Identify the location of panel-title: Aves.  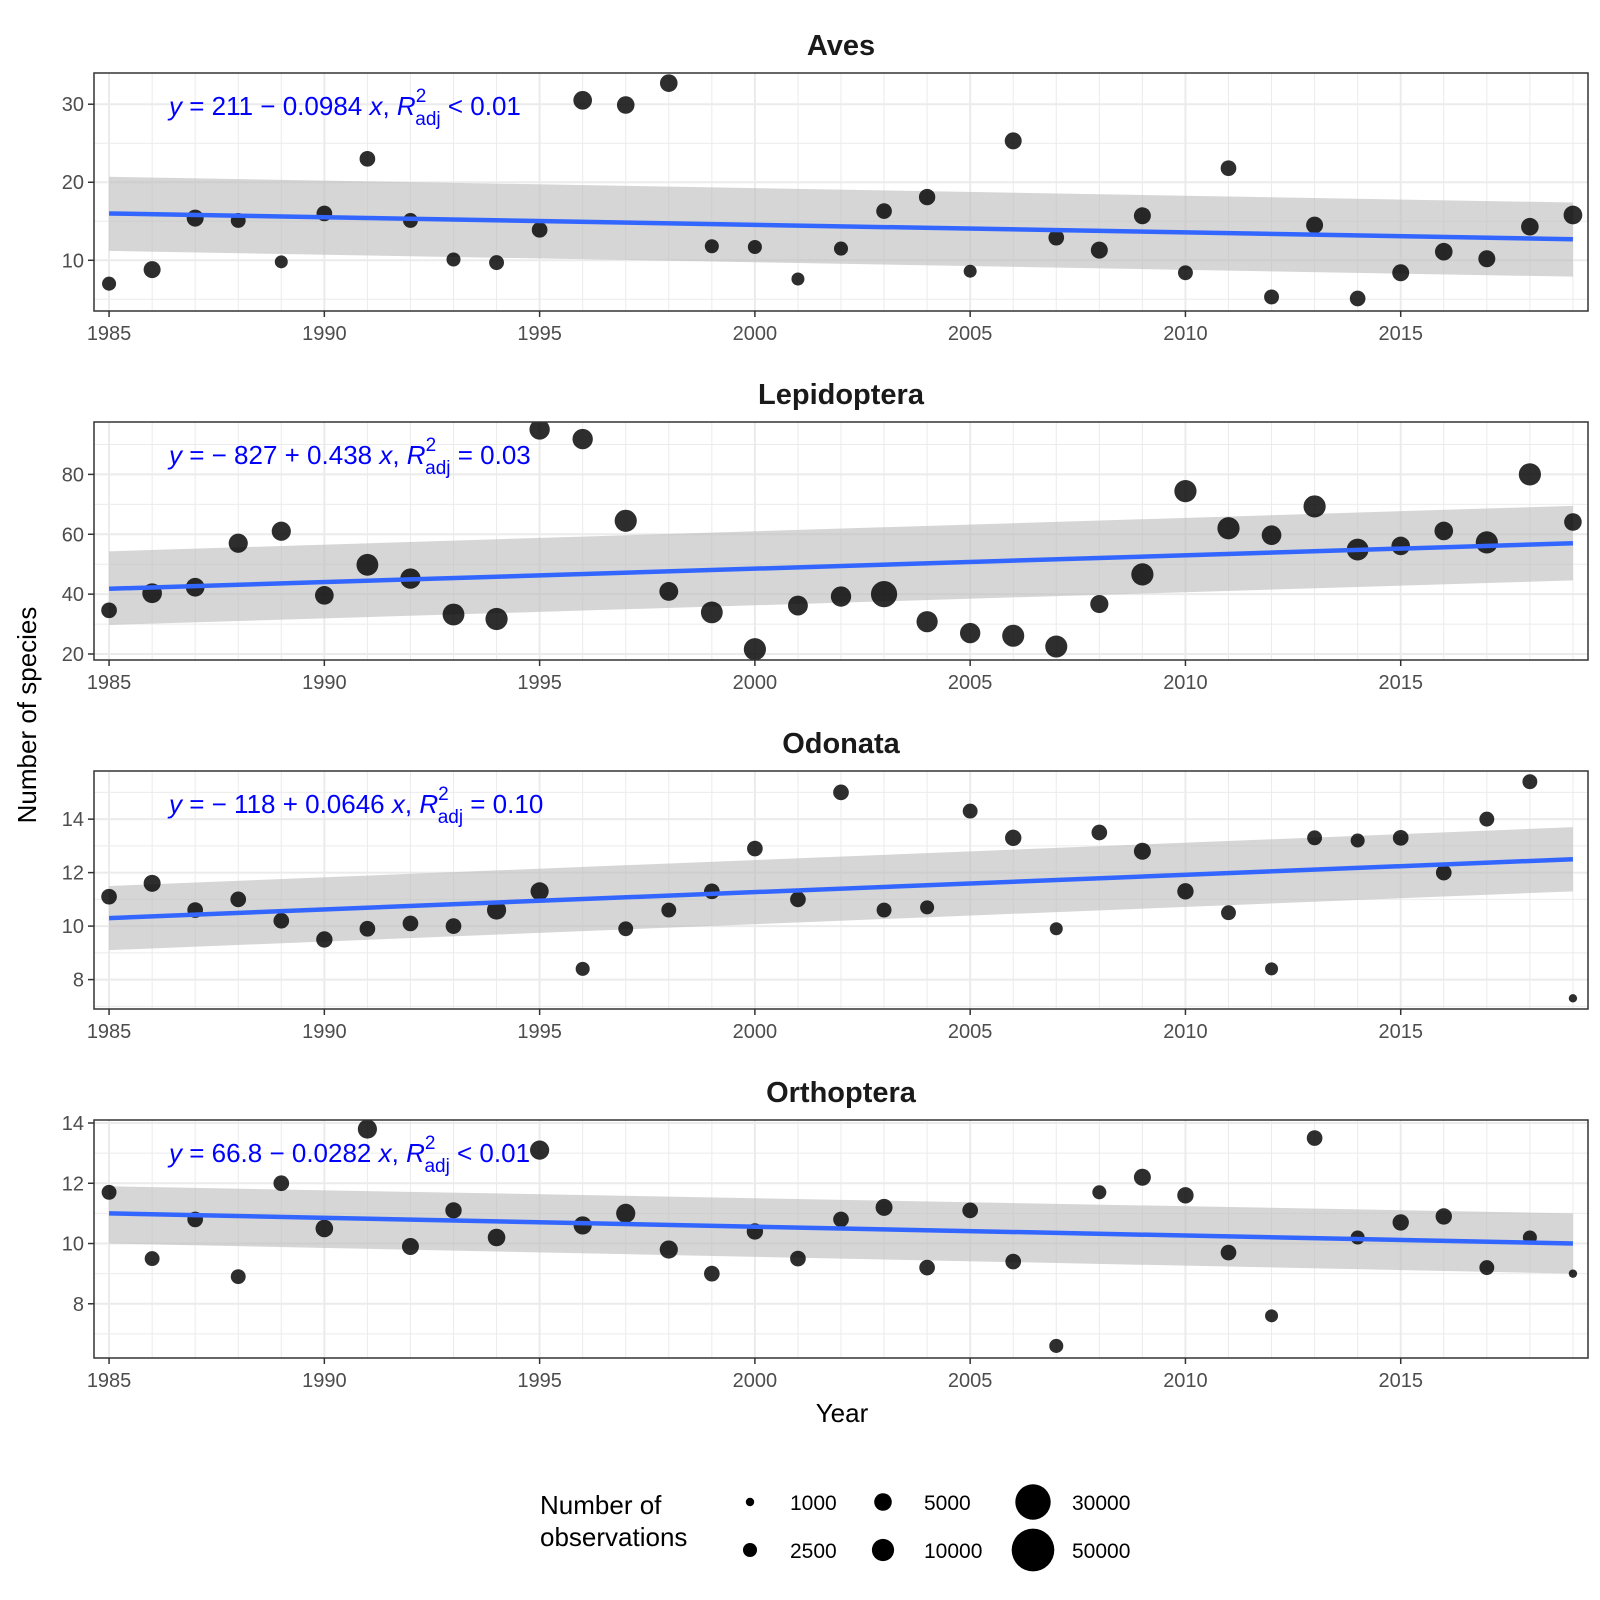
(841, 46).